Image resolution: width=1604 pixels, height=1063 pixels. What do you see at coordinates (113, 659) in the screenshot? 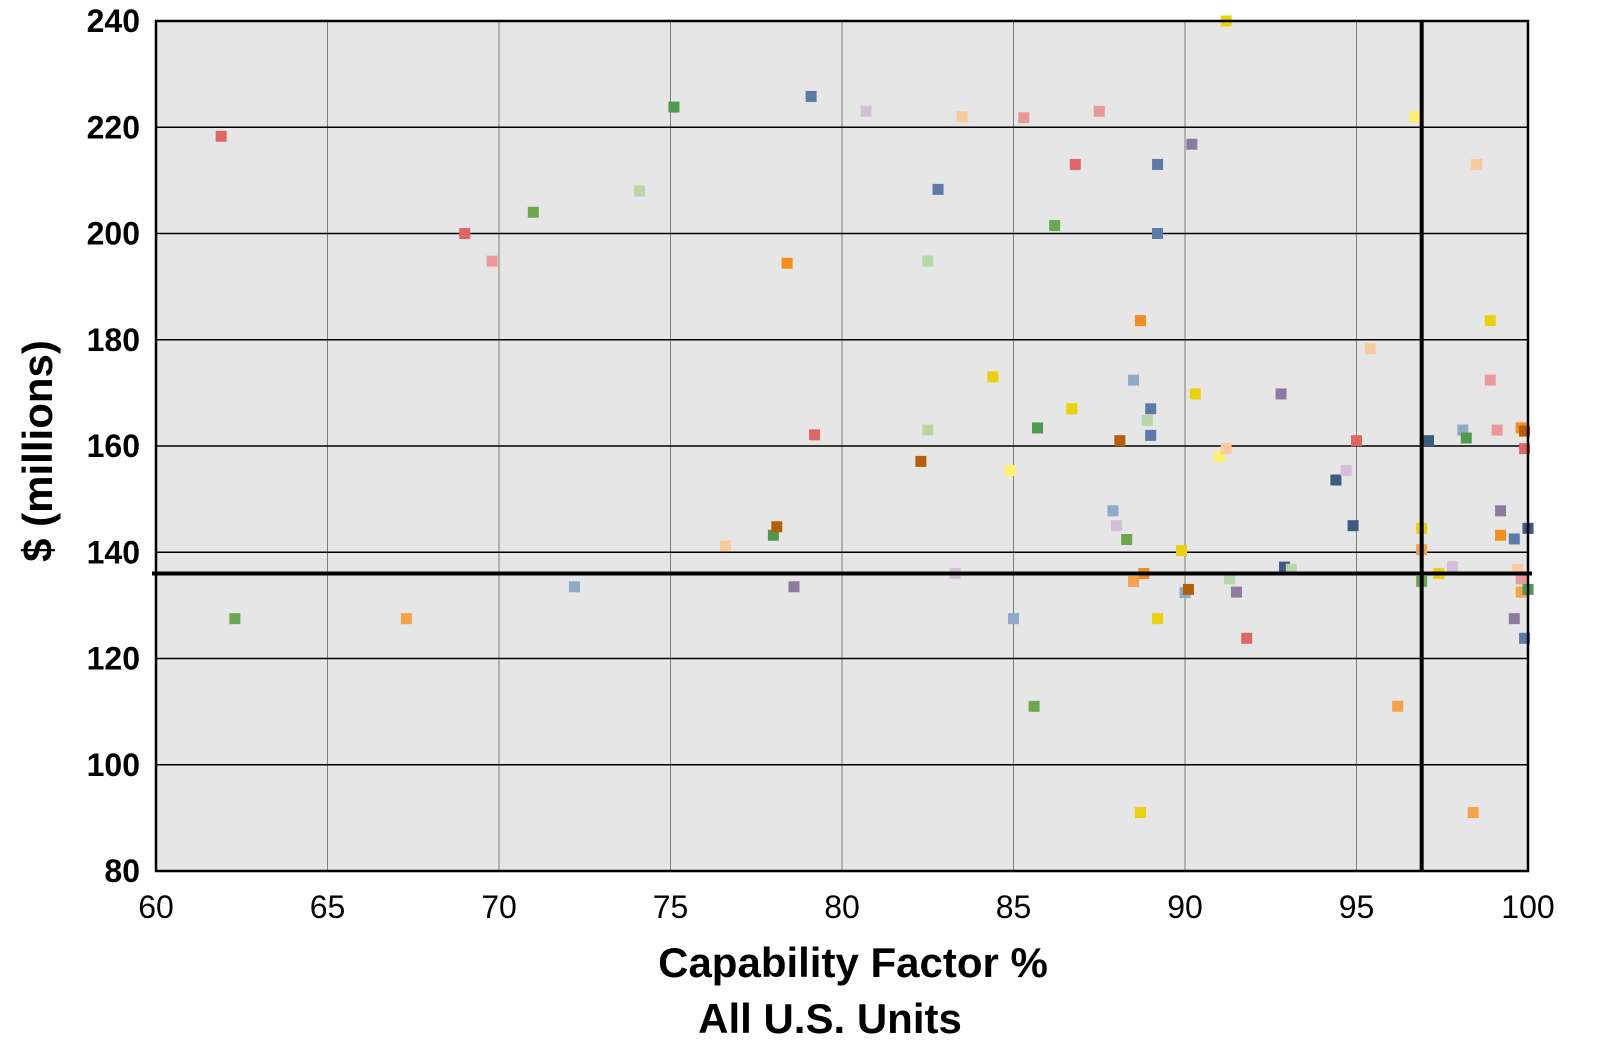
I see `y-tick-label: 120` at bounding box center [113, 659].